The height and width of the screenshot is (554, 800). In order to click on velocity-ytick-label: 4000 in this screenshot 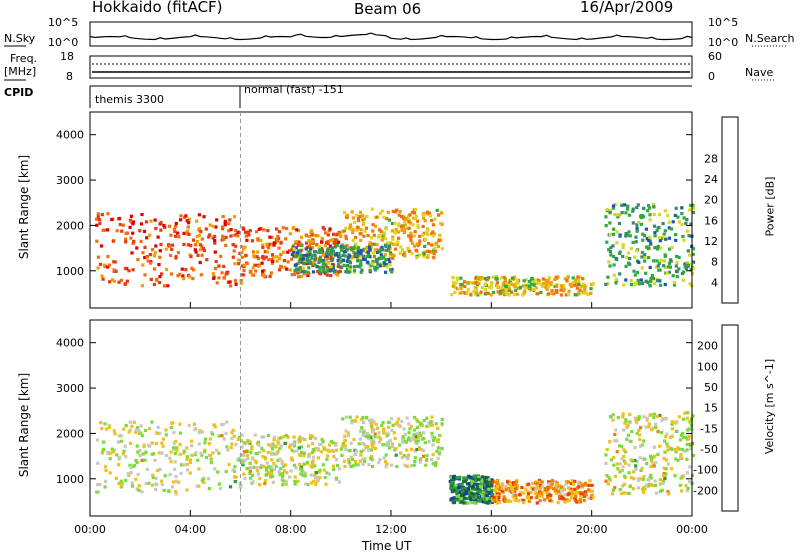, I will do `click(70, 343)`.